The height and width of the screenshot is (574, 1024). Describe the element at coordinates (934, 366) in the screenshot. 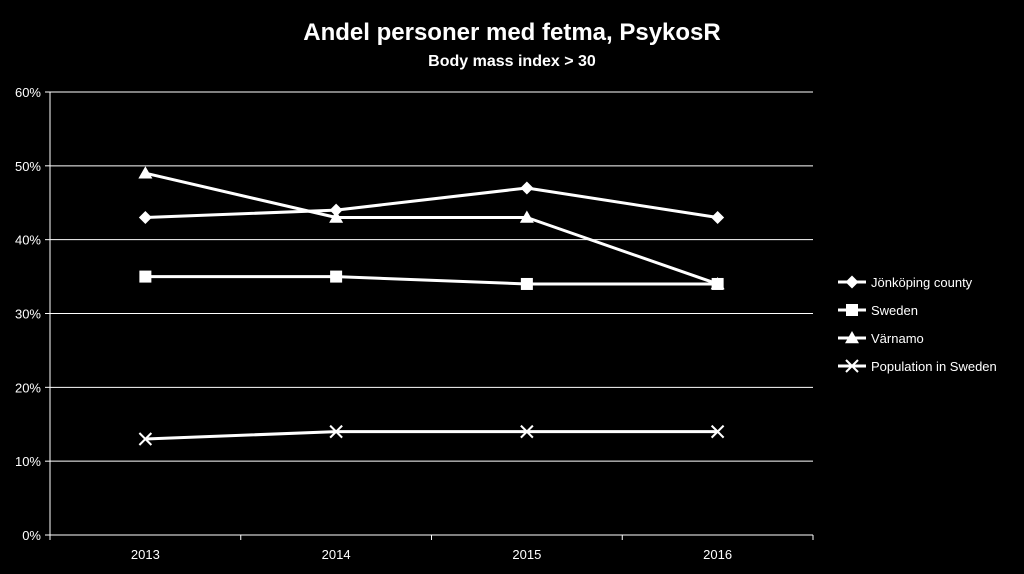

I see `legend-label: Population in Sweden` at that location.